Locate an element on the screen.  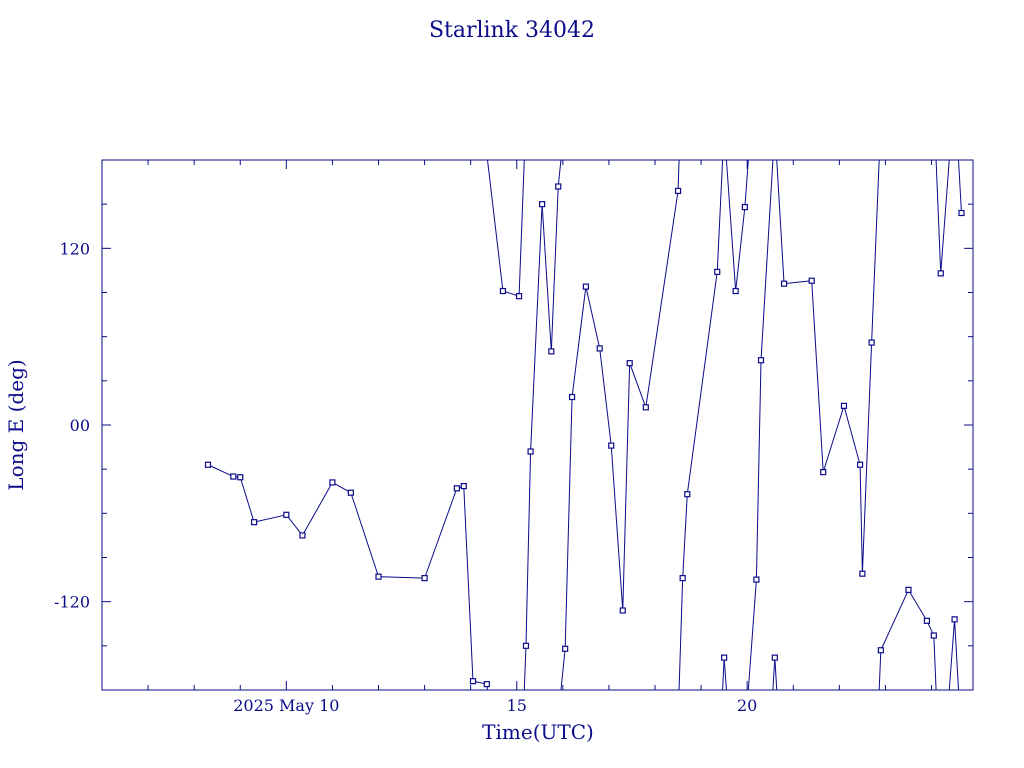
y-axis-label: Long E (deg) is located at coordinates (16, 424).